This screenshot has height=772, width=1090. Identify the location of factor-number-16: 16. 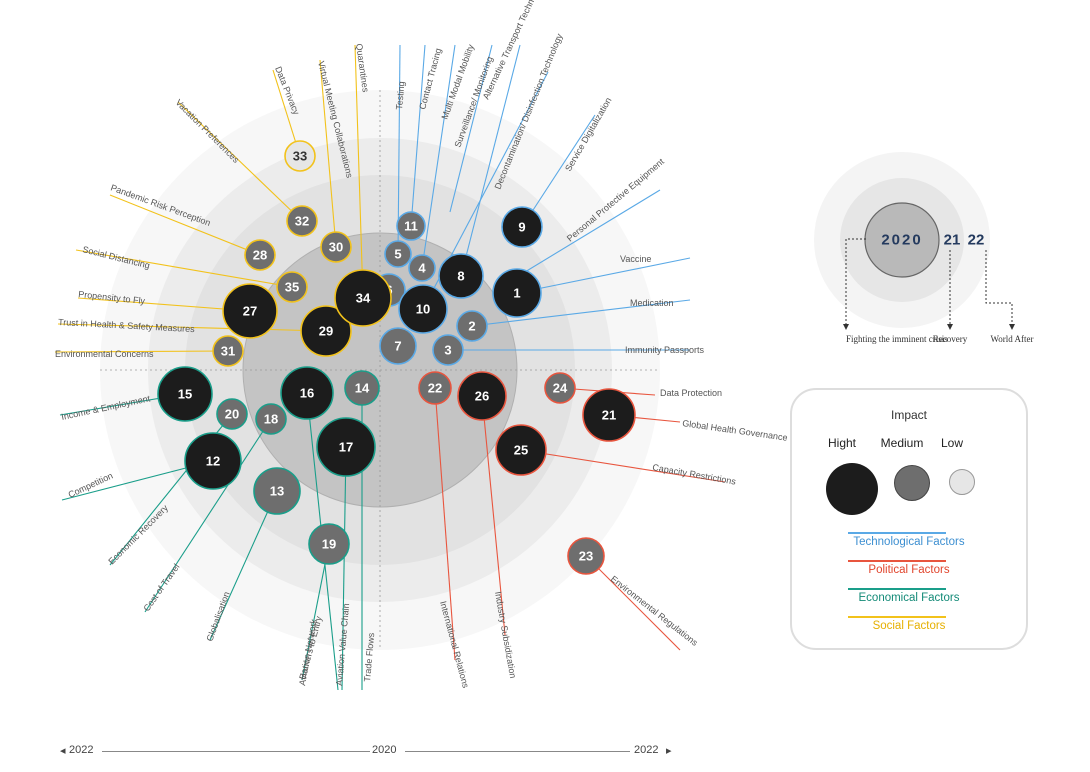
(307, 393).